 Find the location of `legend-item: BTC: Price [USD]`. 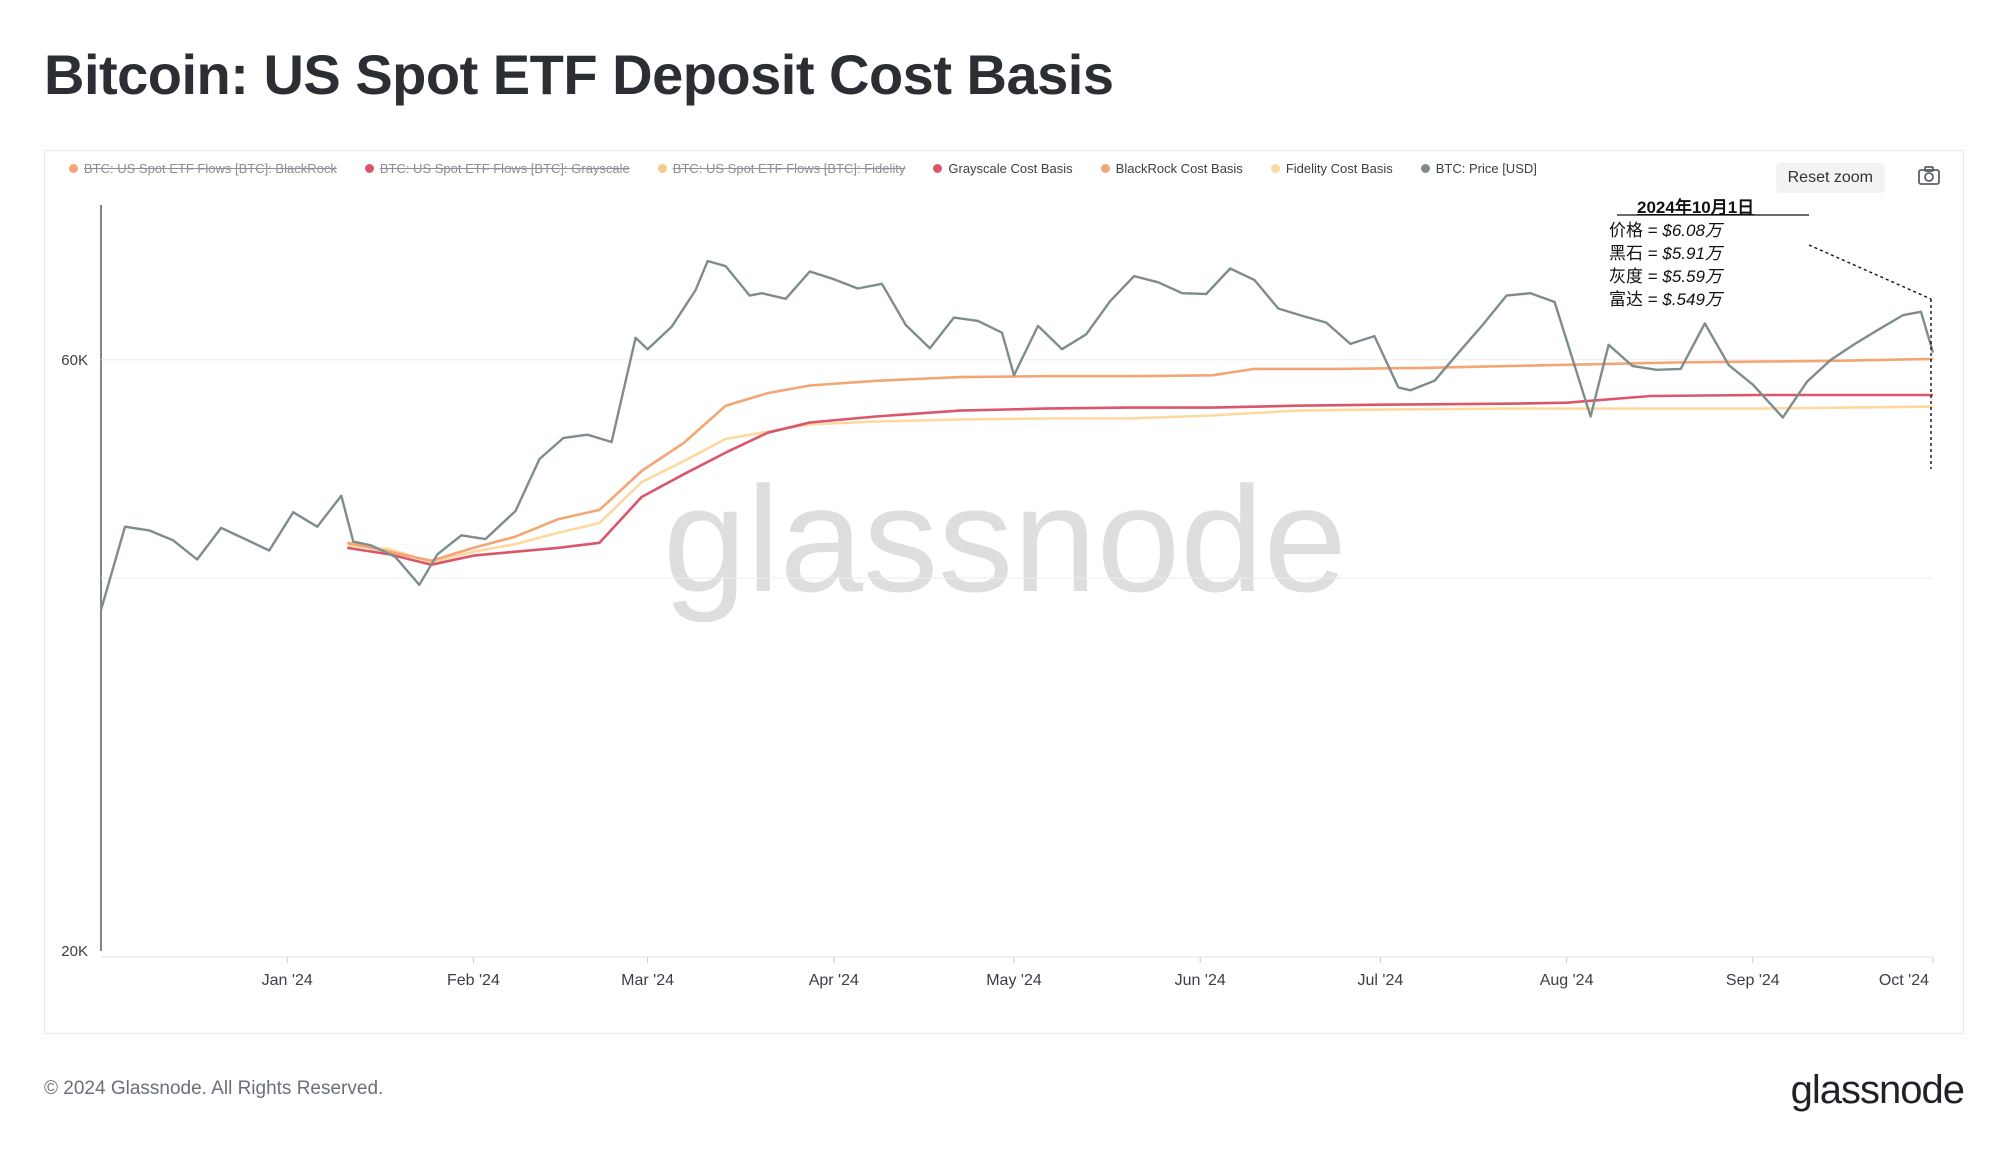

legend-item: BTC: Price [USD] is located at coordinates (1478, 168).